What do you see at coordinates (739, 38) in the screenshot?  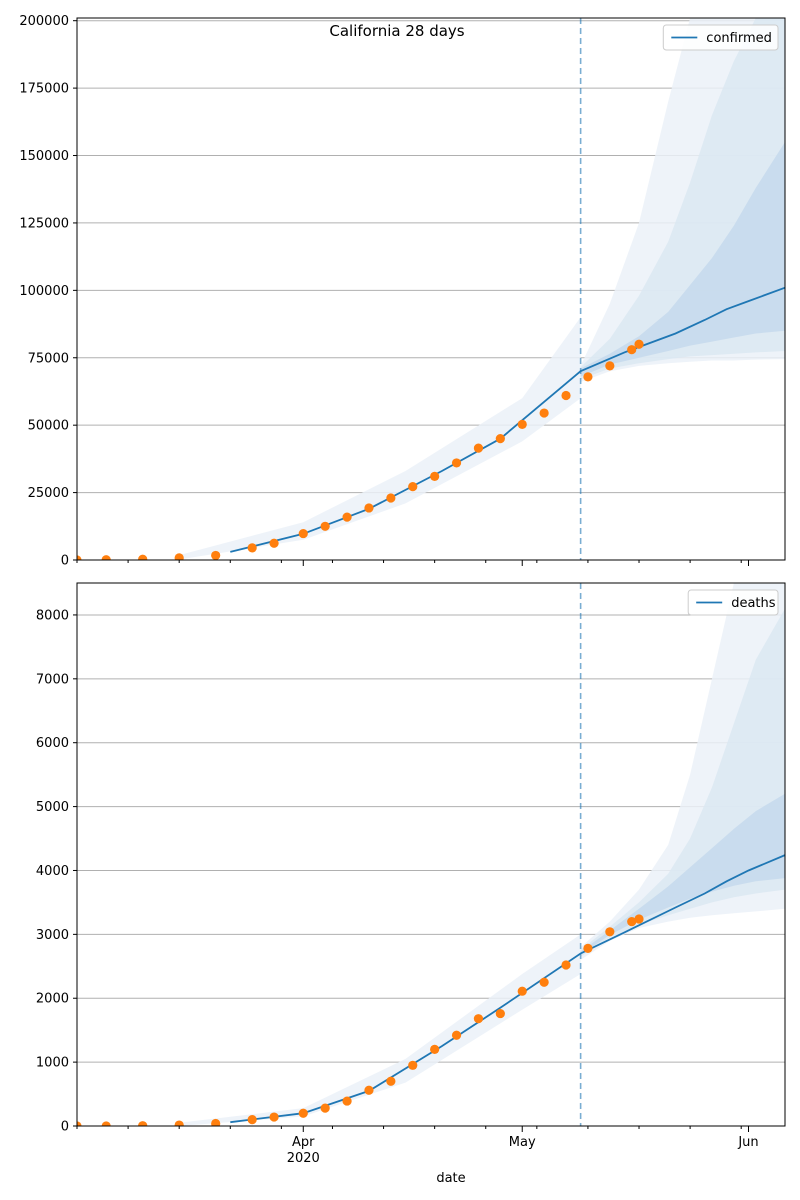 I see `legend-label: confirmed` at bounding box center [739, 38].